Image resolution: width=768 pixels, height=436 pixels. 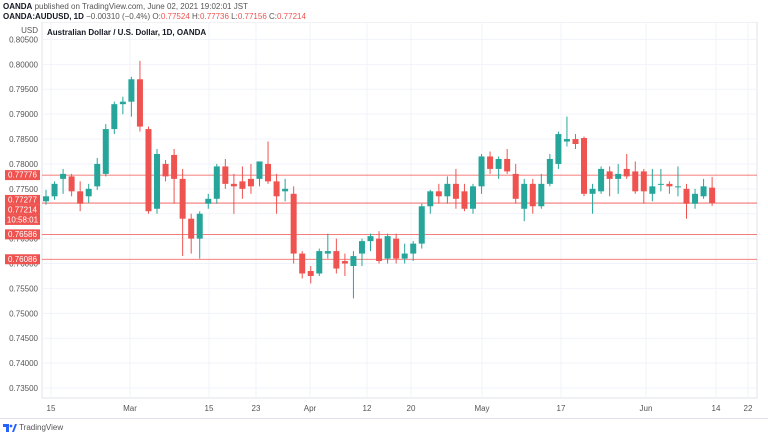 I want to click on x-tick-label: Apr, so click(x=310, y=408).